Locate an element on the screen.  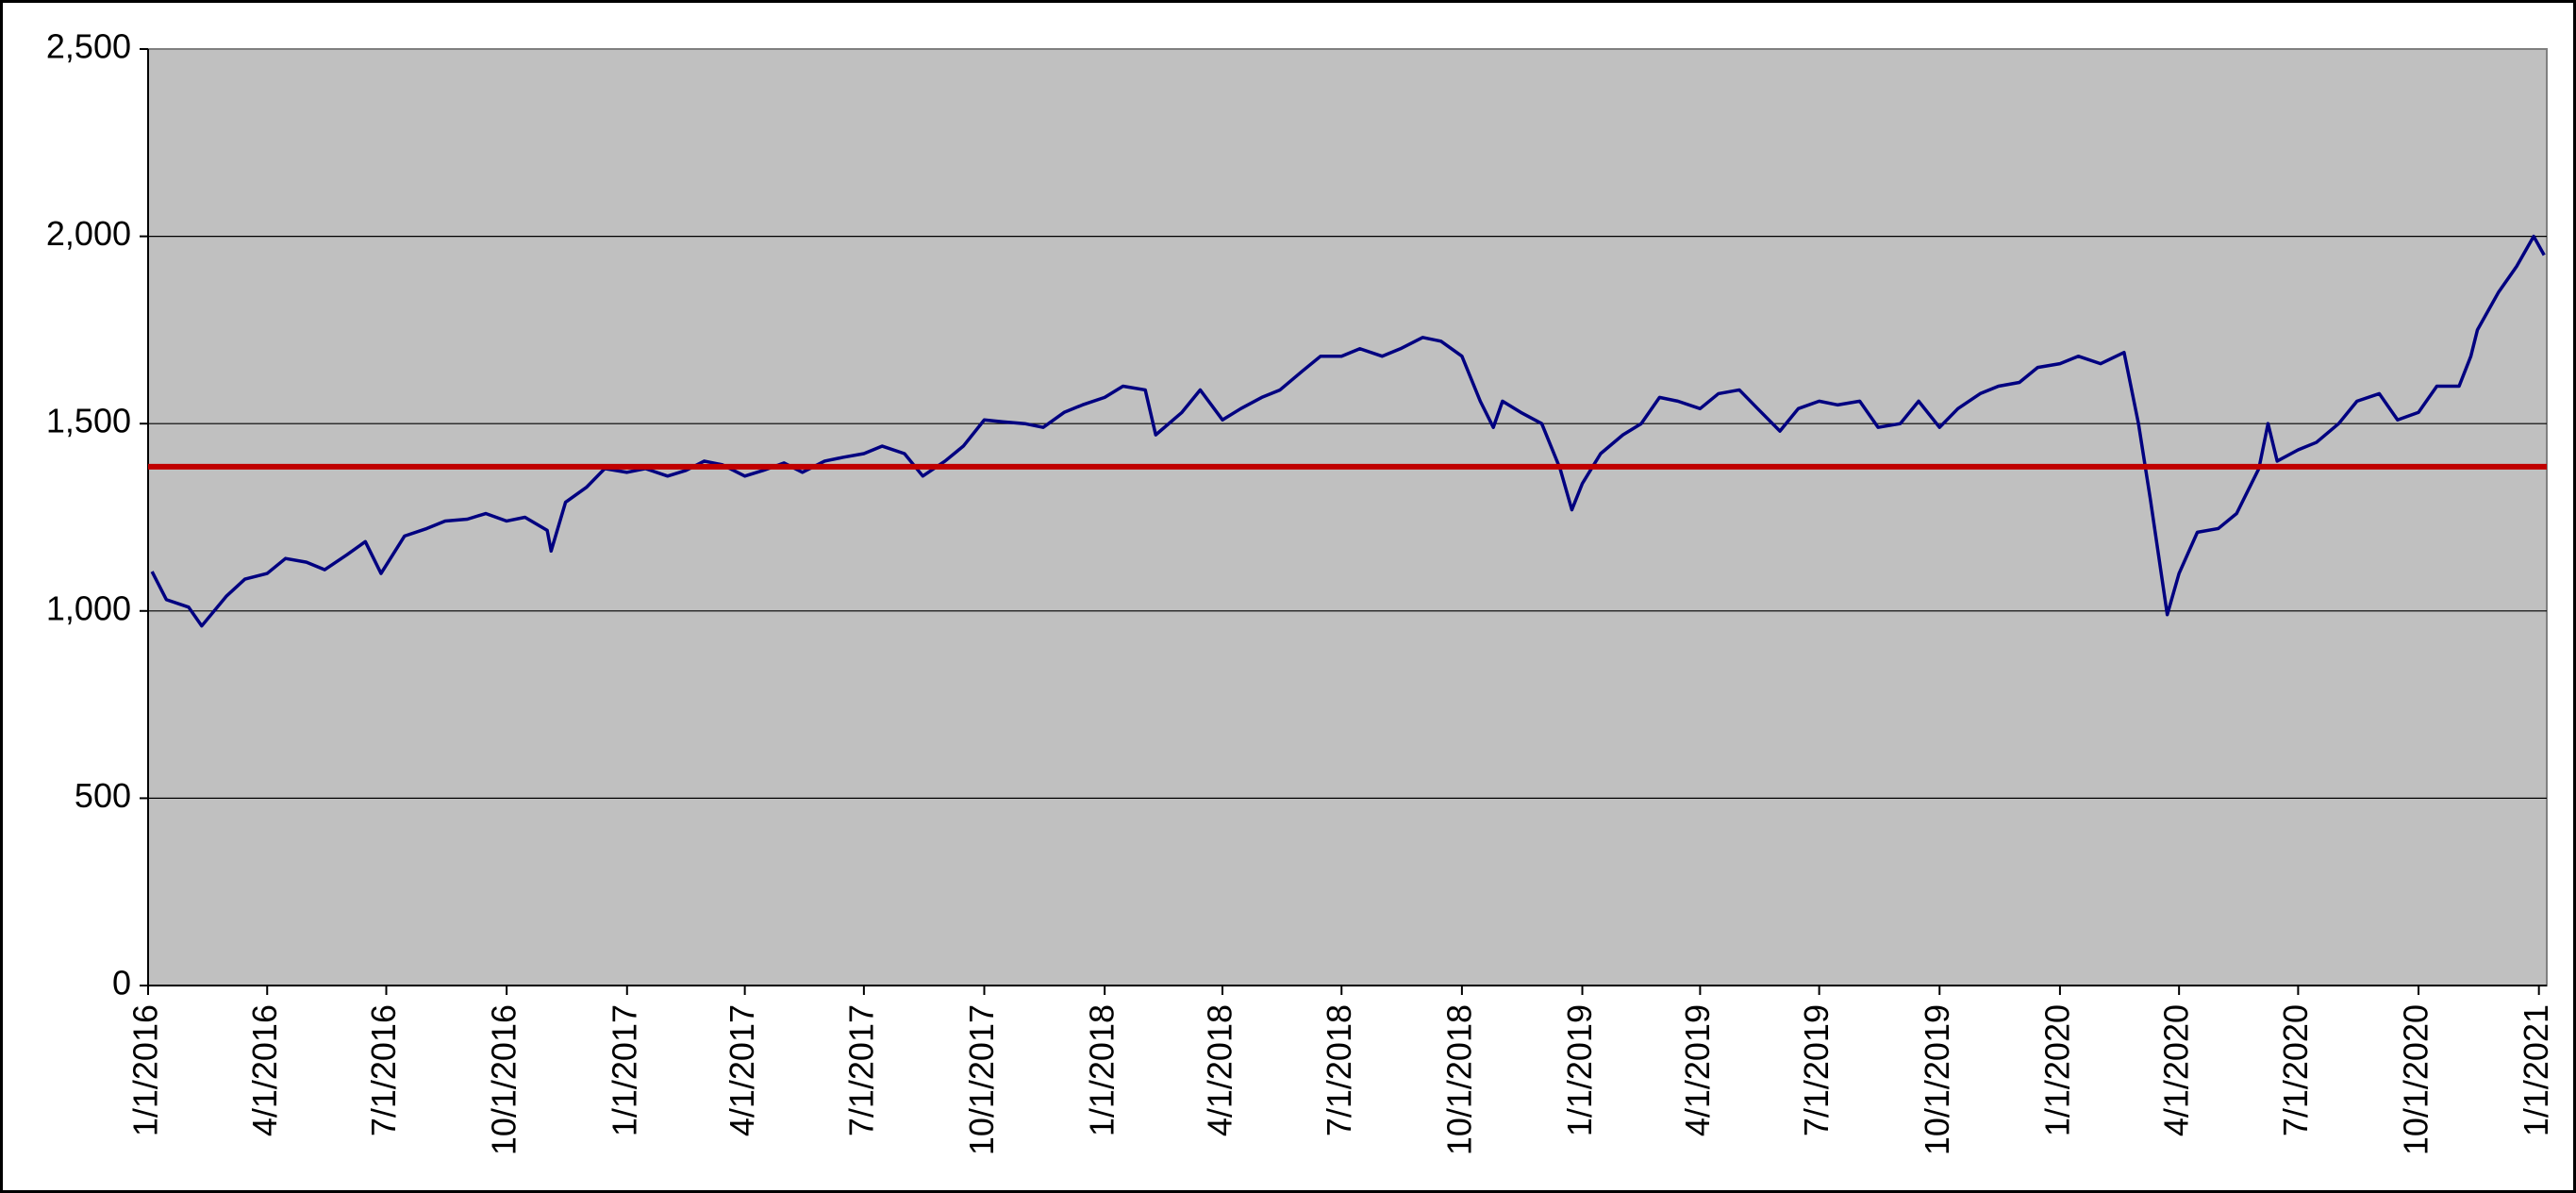
x-tick-label: 4/1/2018 is located at coordinates (1220, 1070).